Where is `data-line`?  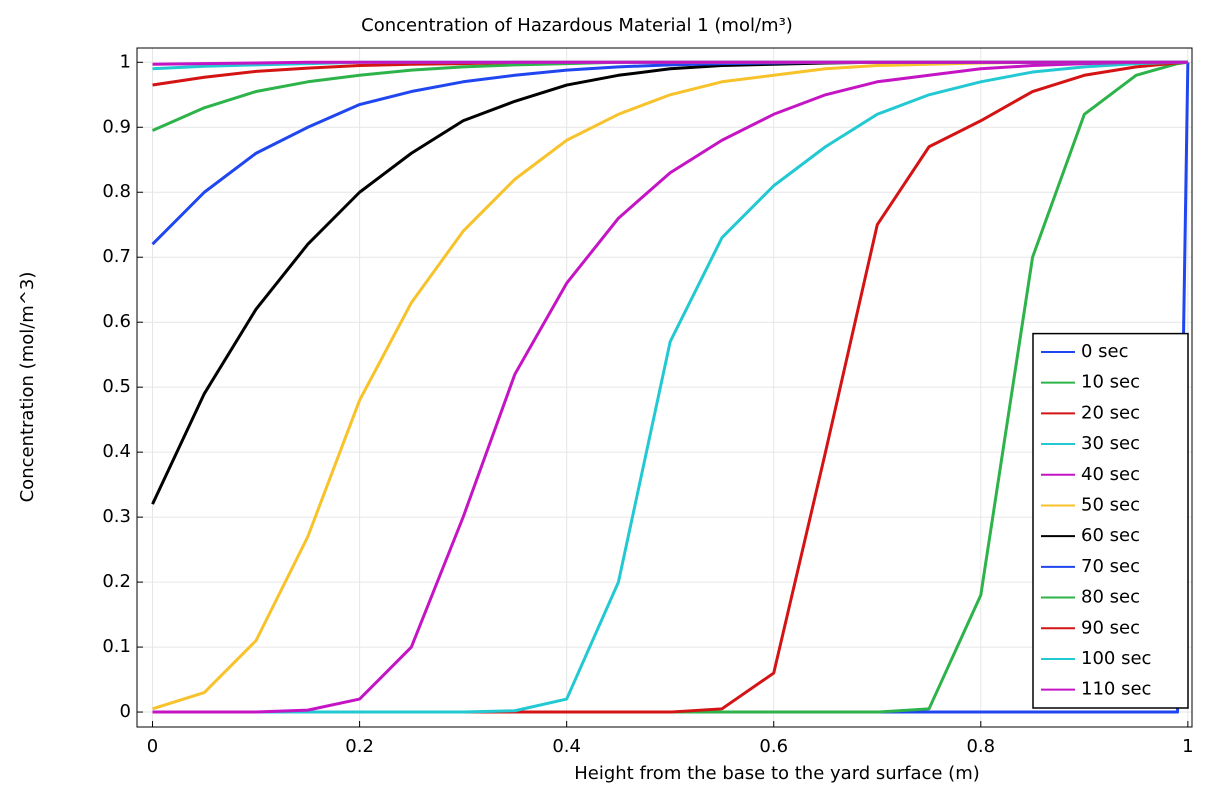 data-line is located at coordinates (670, 63).